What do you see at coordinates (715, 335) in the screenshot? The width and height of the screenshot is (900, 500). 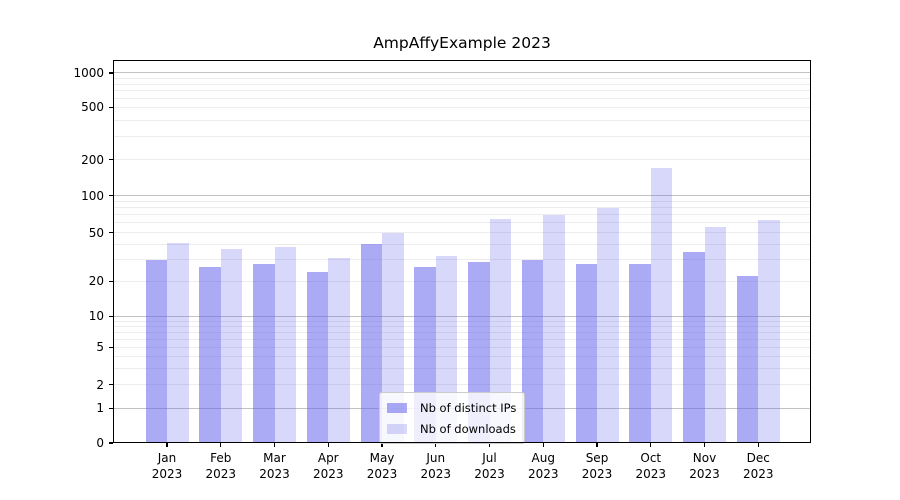 I see `bar-downloads-nov` at bounding box center [715, 335].